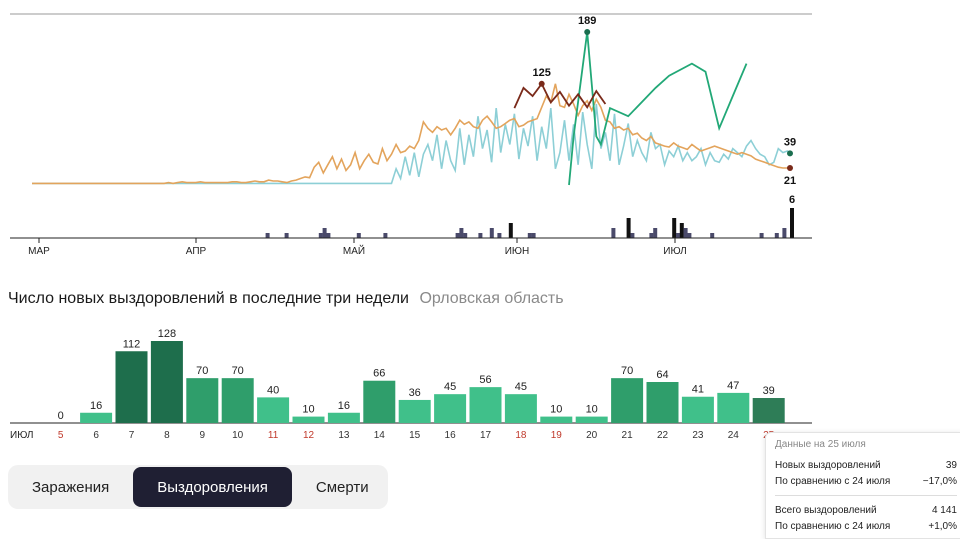 The image size is (960, 539). I want to click on bar-category-label: 13, so click(344, 435).